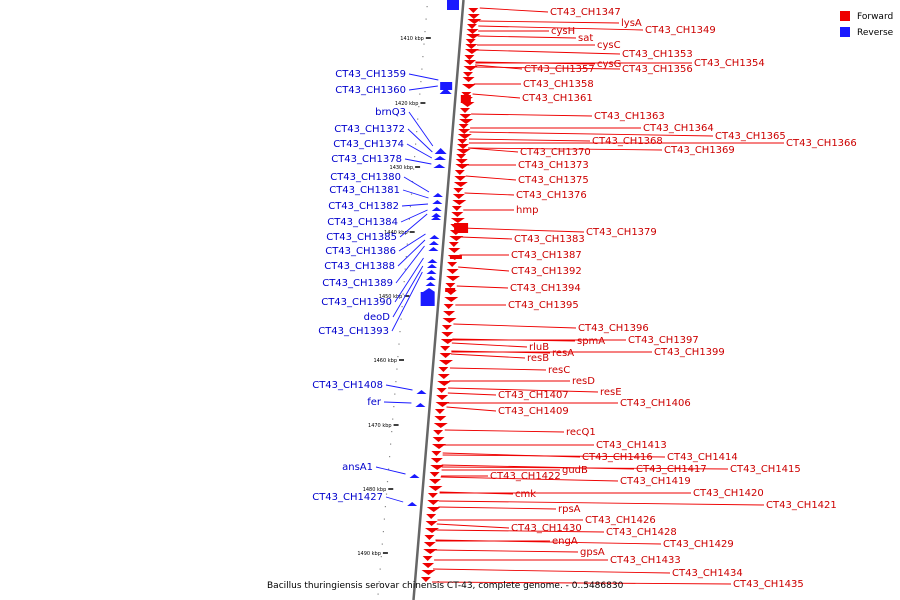  What do you see at coordinates (671, 469) in the screenshot?
I see `forward-gene-label: CT43_CH1417` at bounding box center [671, 469].